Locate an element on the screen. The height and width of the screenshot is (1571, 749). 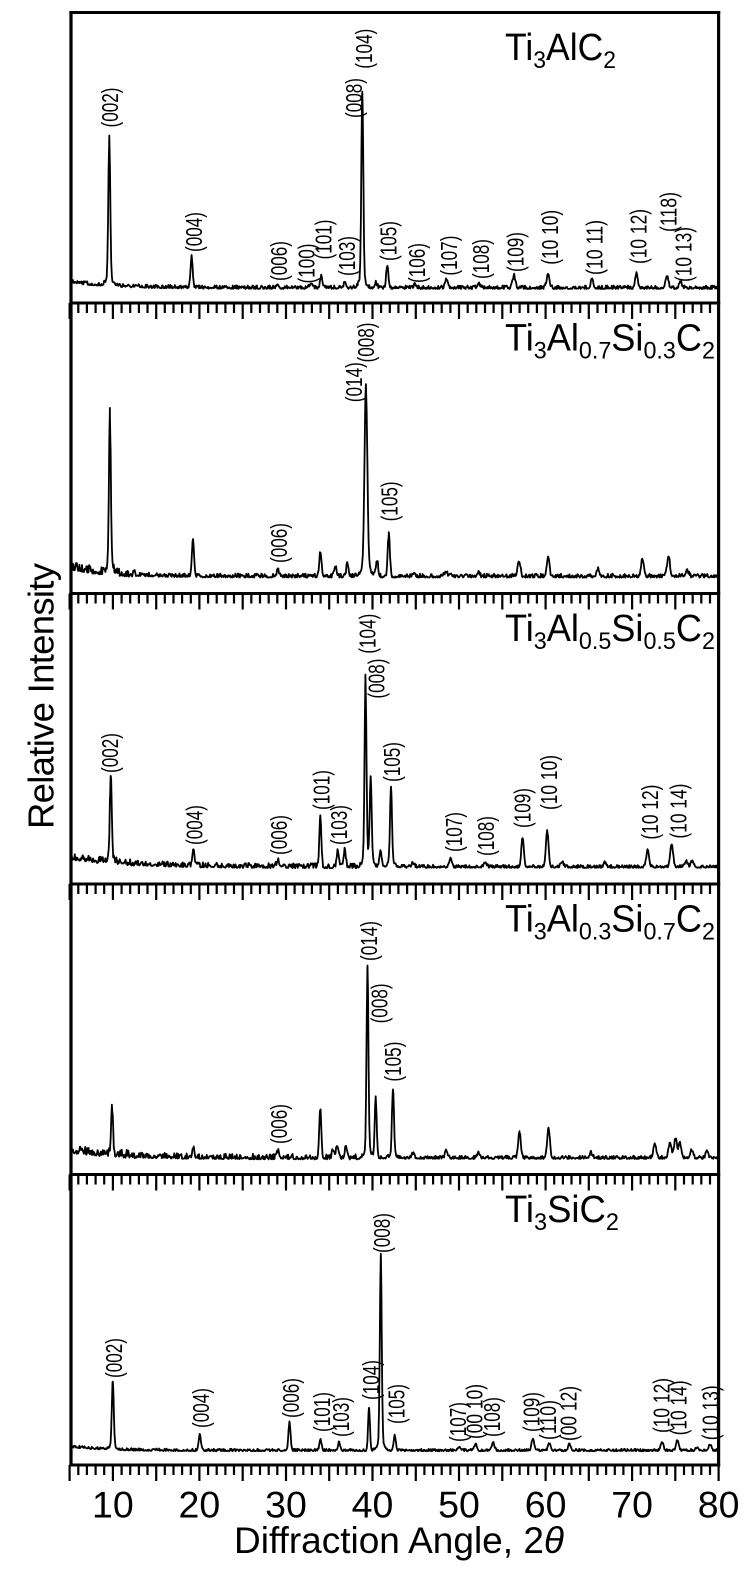
svg-text: (00 12) is located at coordinates (569, 1413).